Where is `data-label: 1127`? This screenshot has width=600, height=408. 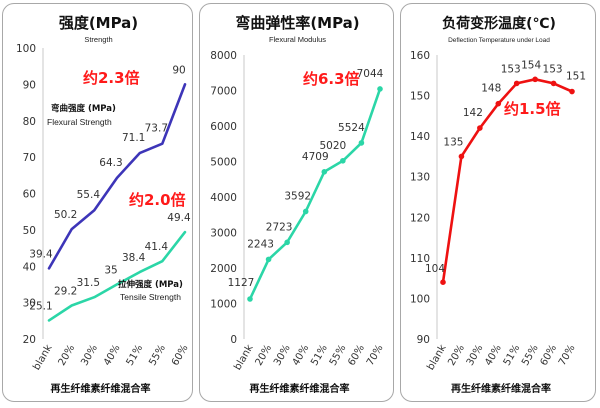
data-label: 1127 is located at coordinates (241, 283).